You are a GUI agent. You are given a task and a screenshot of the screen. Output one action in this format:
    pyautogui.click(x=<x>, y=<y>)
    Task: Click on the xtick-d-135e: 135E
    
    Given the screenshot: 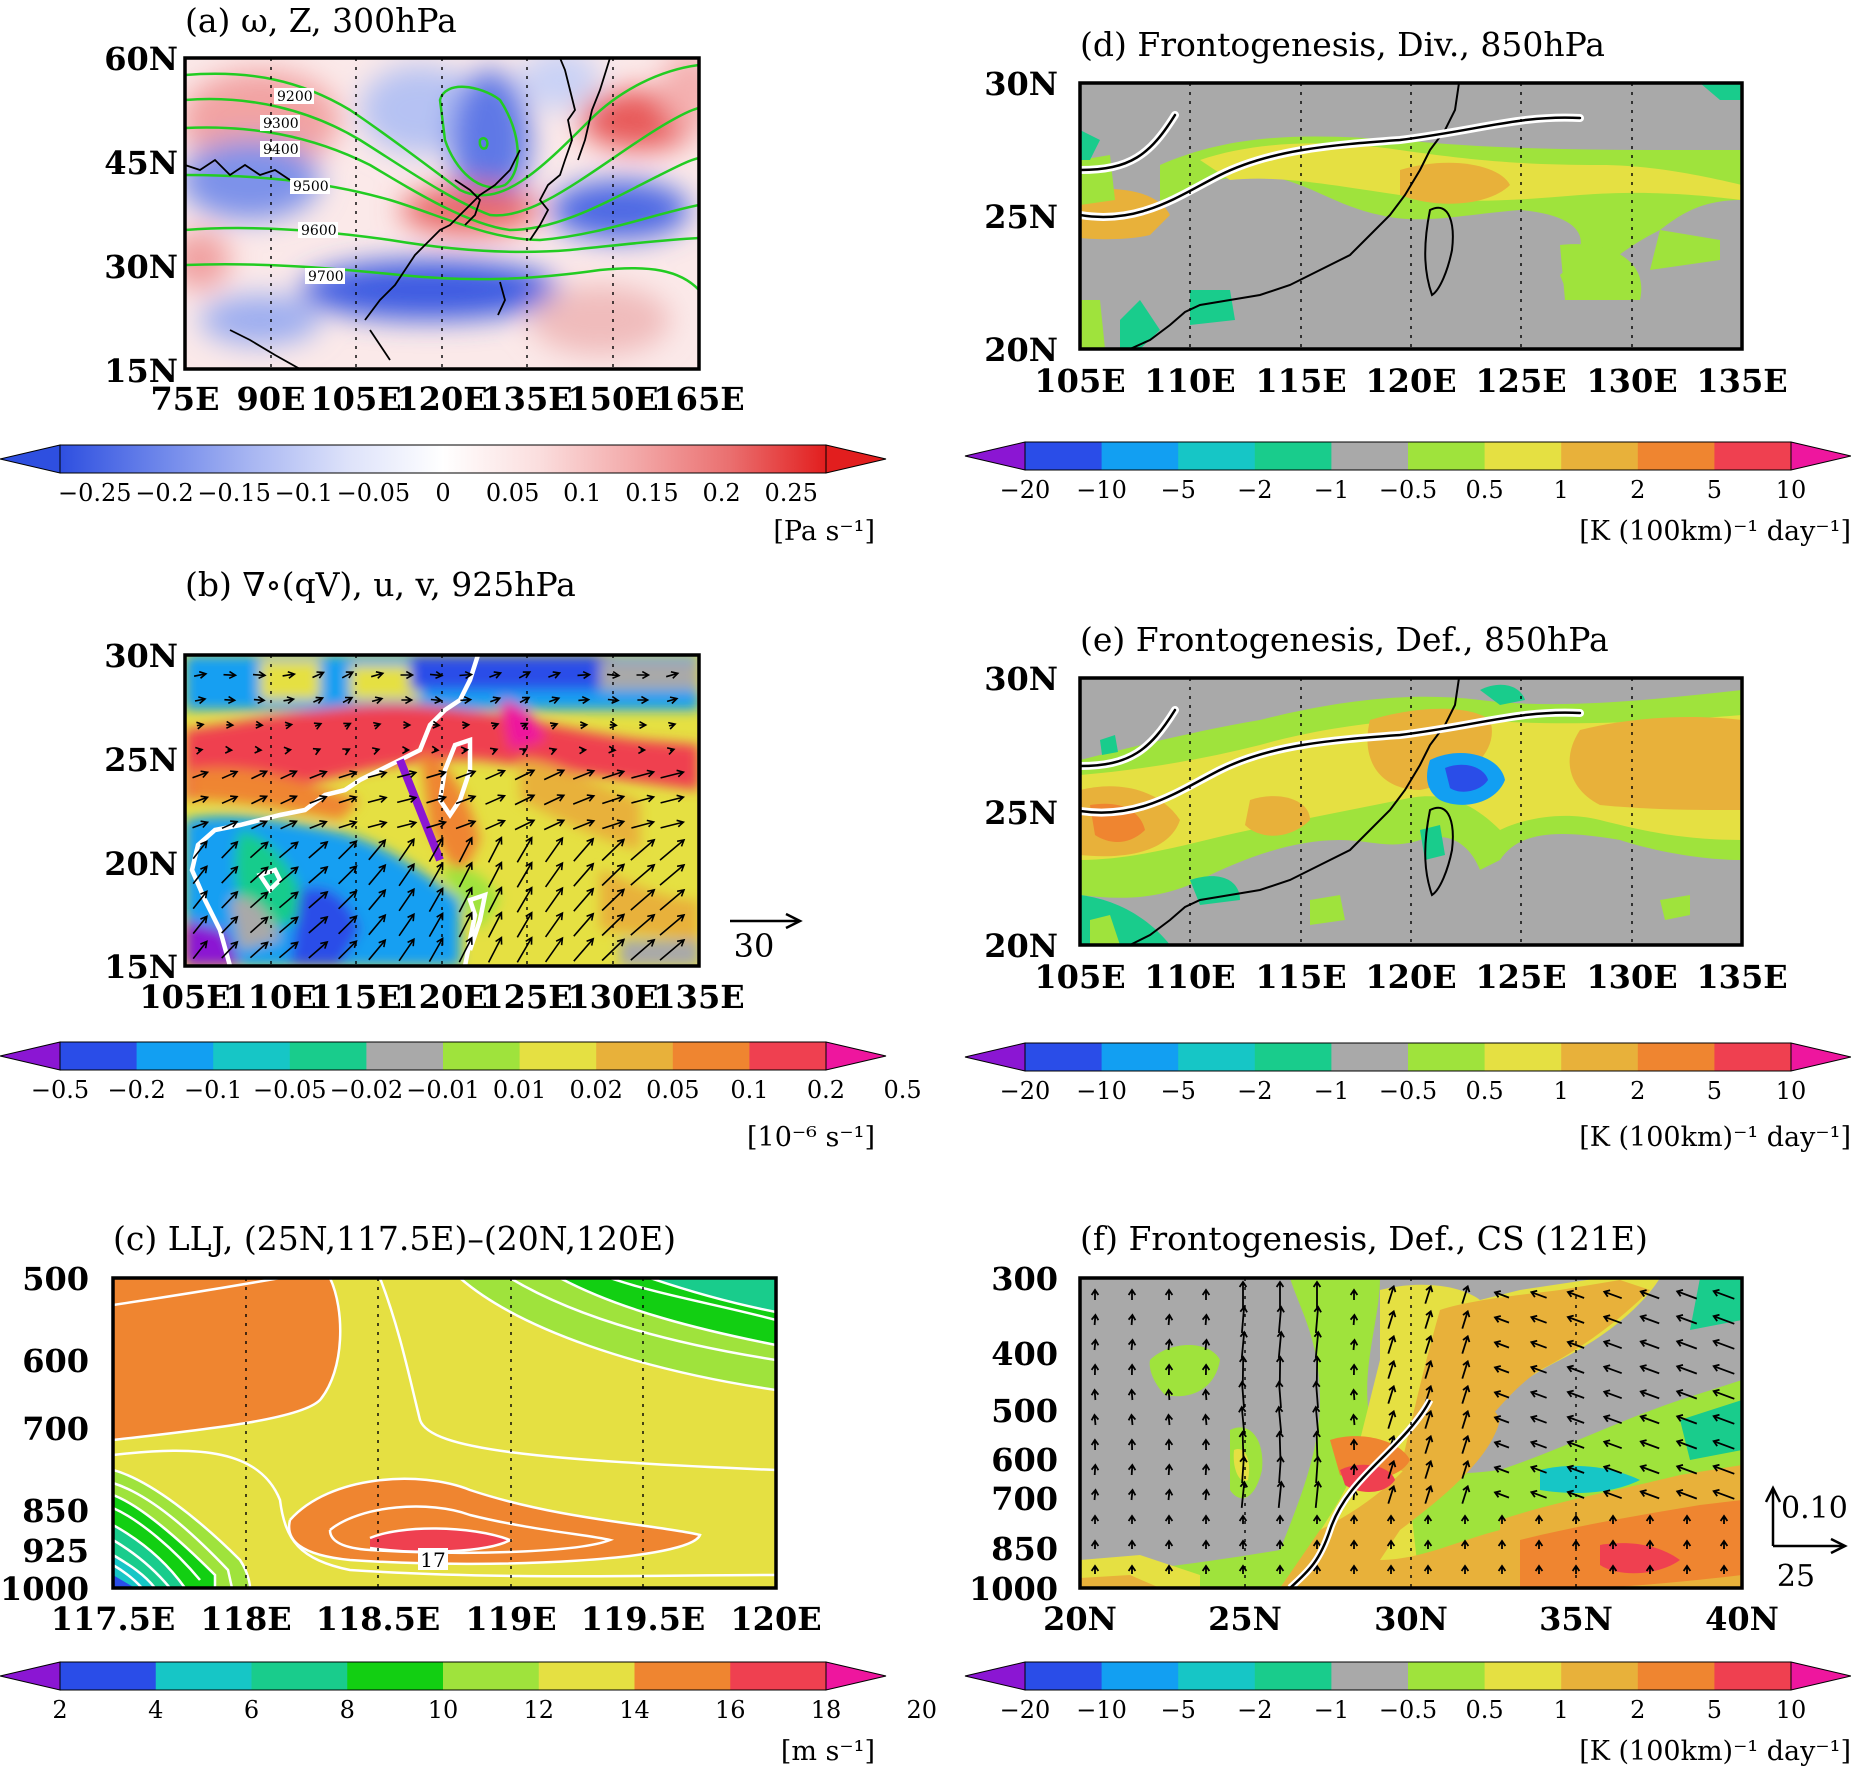 What is the action you would take?
    pyautogui.click(x=1741, y=381)
    